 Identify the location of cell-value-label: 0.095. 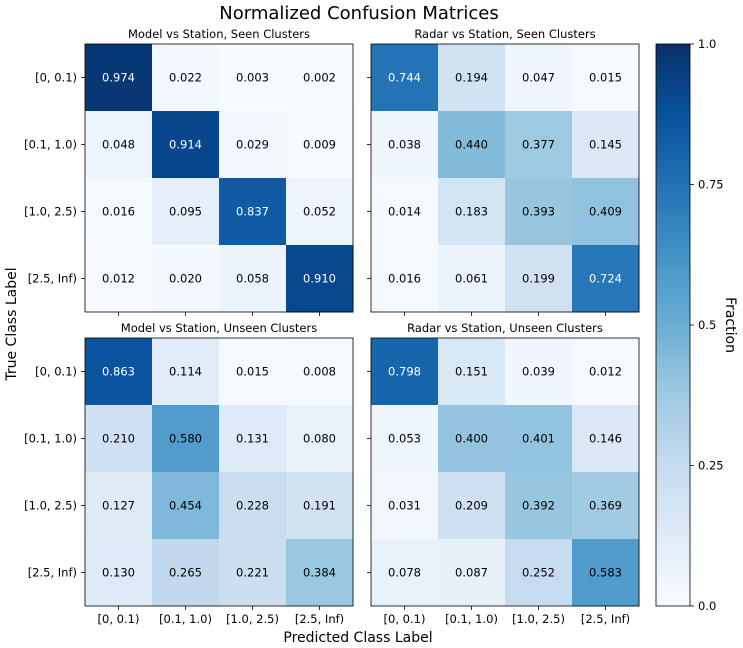
(185, 212).